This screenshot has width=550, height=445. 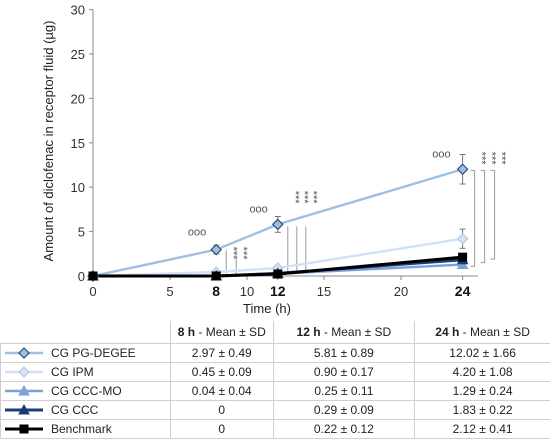 I want to click on x-tick-label: 8, so click(x=216, y=291).